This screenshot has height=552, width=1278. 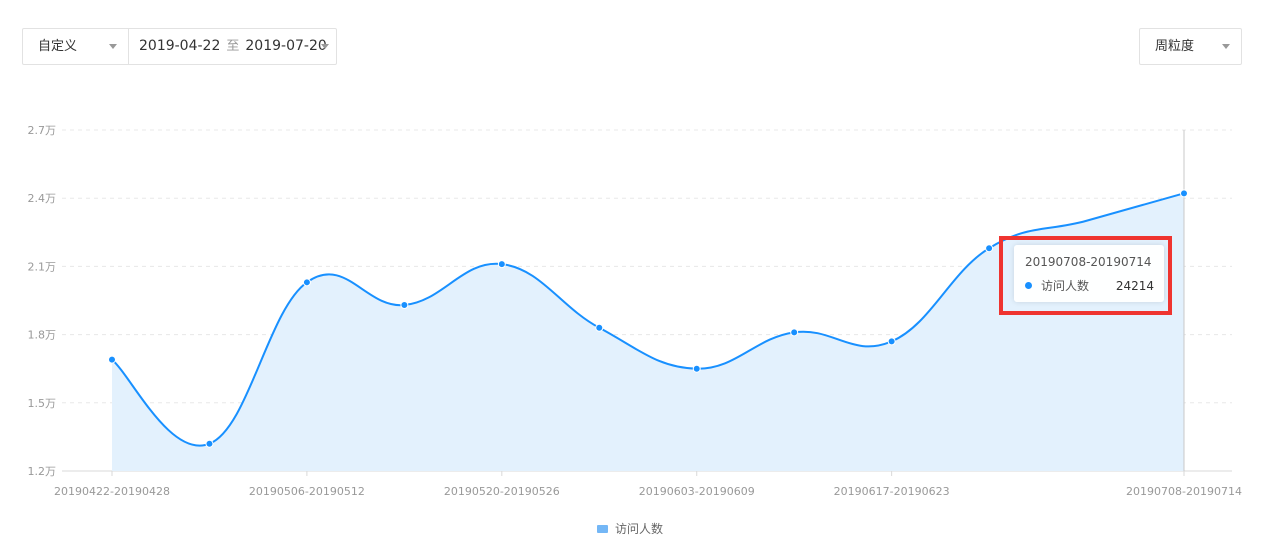 What do you see at coordinates (42, 130) in the screenshot?
I see `y-tick-label: 2.7万` at bounding box center [42, 130].